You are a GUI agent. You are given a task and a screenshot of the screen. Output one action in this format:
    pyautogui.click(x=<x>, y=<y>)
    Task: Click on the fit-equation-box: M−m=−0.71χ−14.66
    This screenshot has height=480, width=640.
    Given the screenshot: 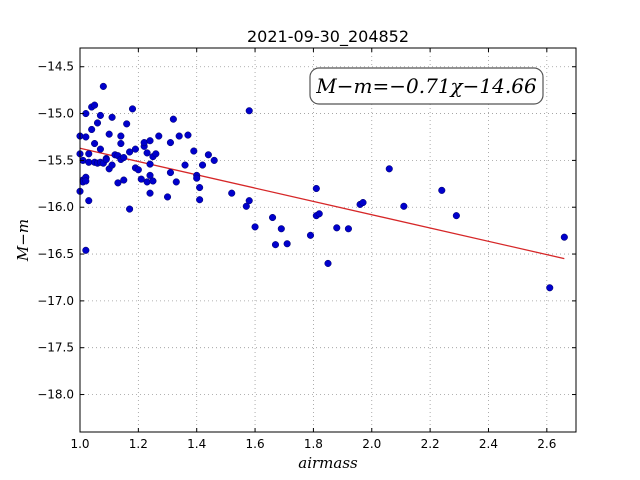 What is the action you would take?
    pyautogui.click(x=426, y=86)
    